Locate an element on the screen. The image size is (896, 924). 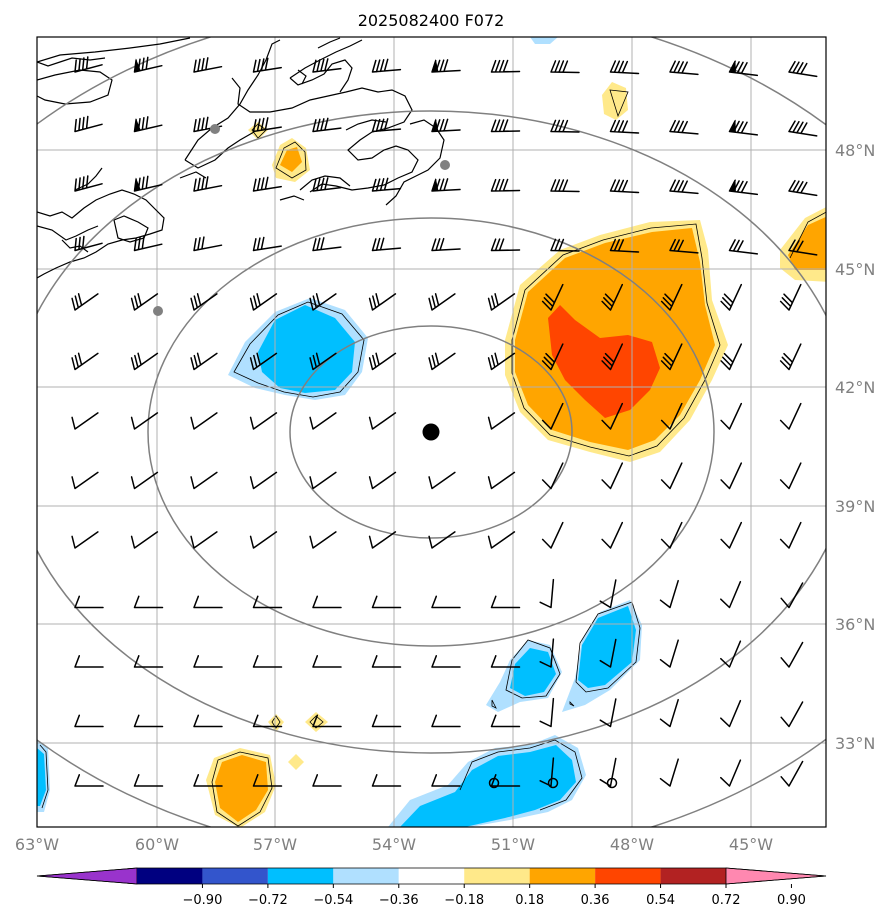
lon-label: 54°W is located at coordinates (394, 844).